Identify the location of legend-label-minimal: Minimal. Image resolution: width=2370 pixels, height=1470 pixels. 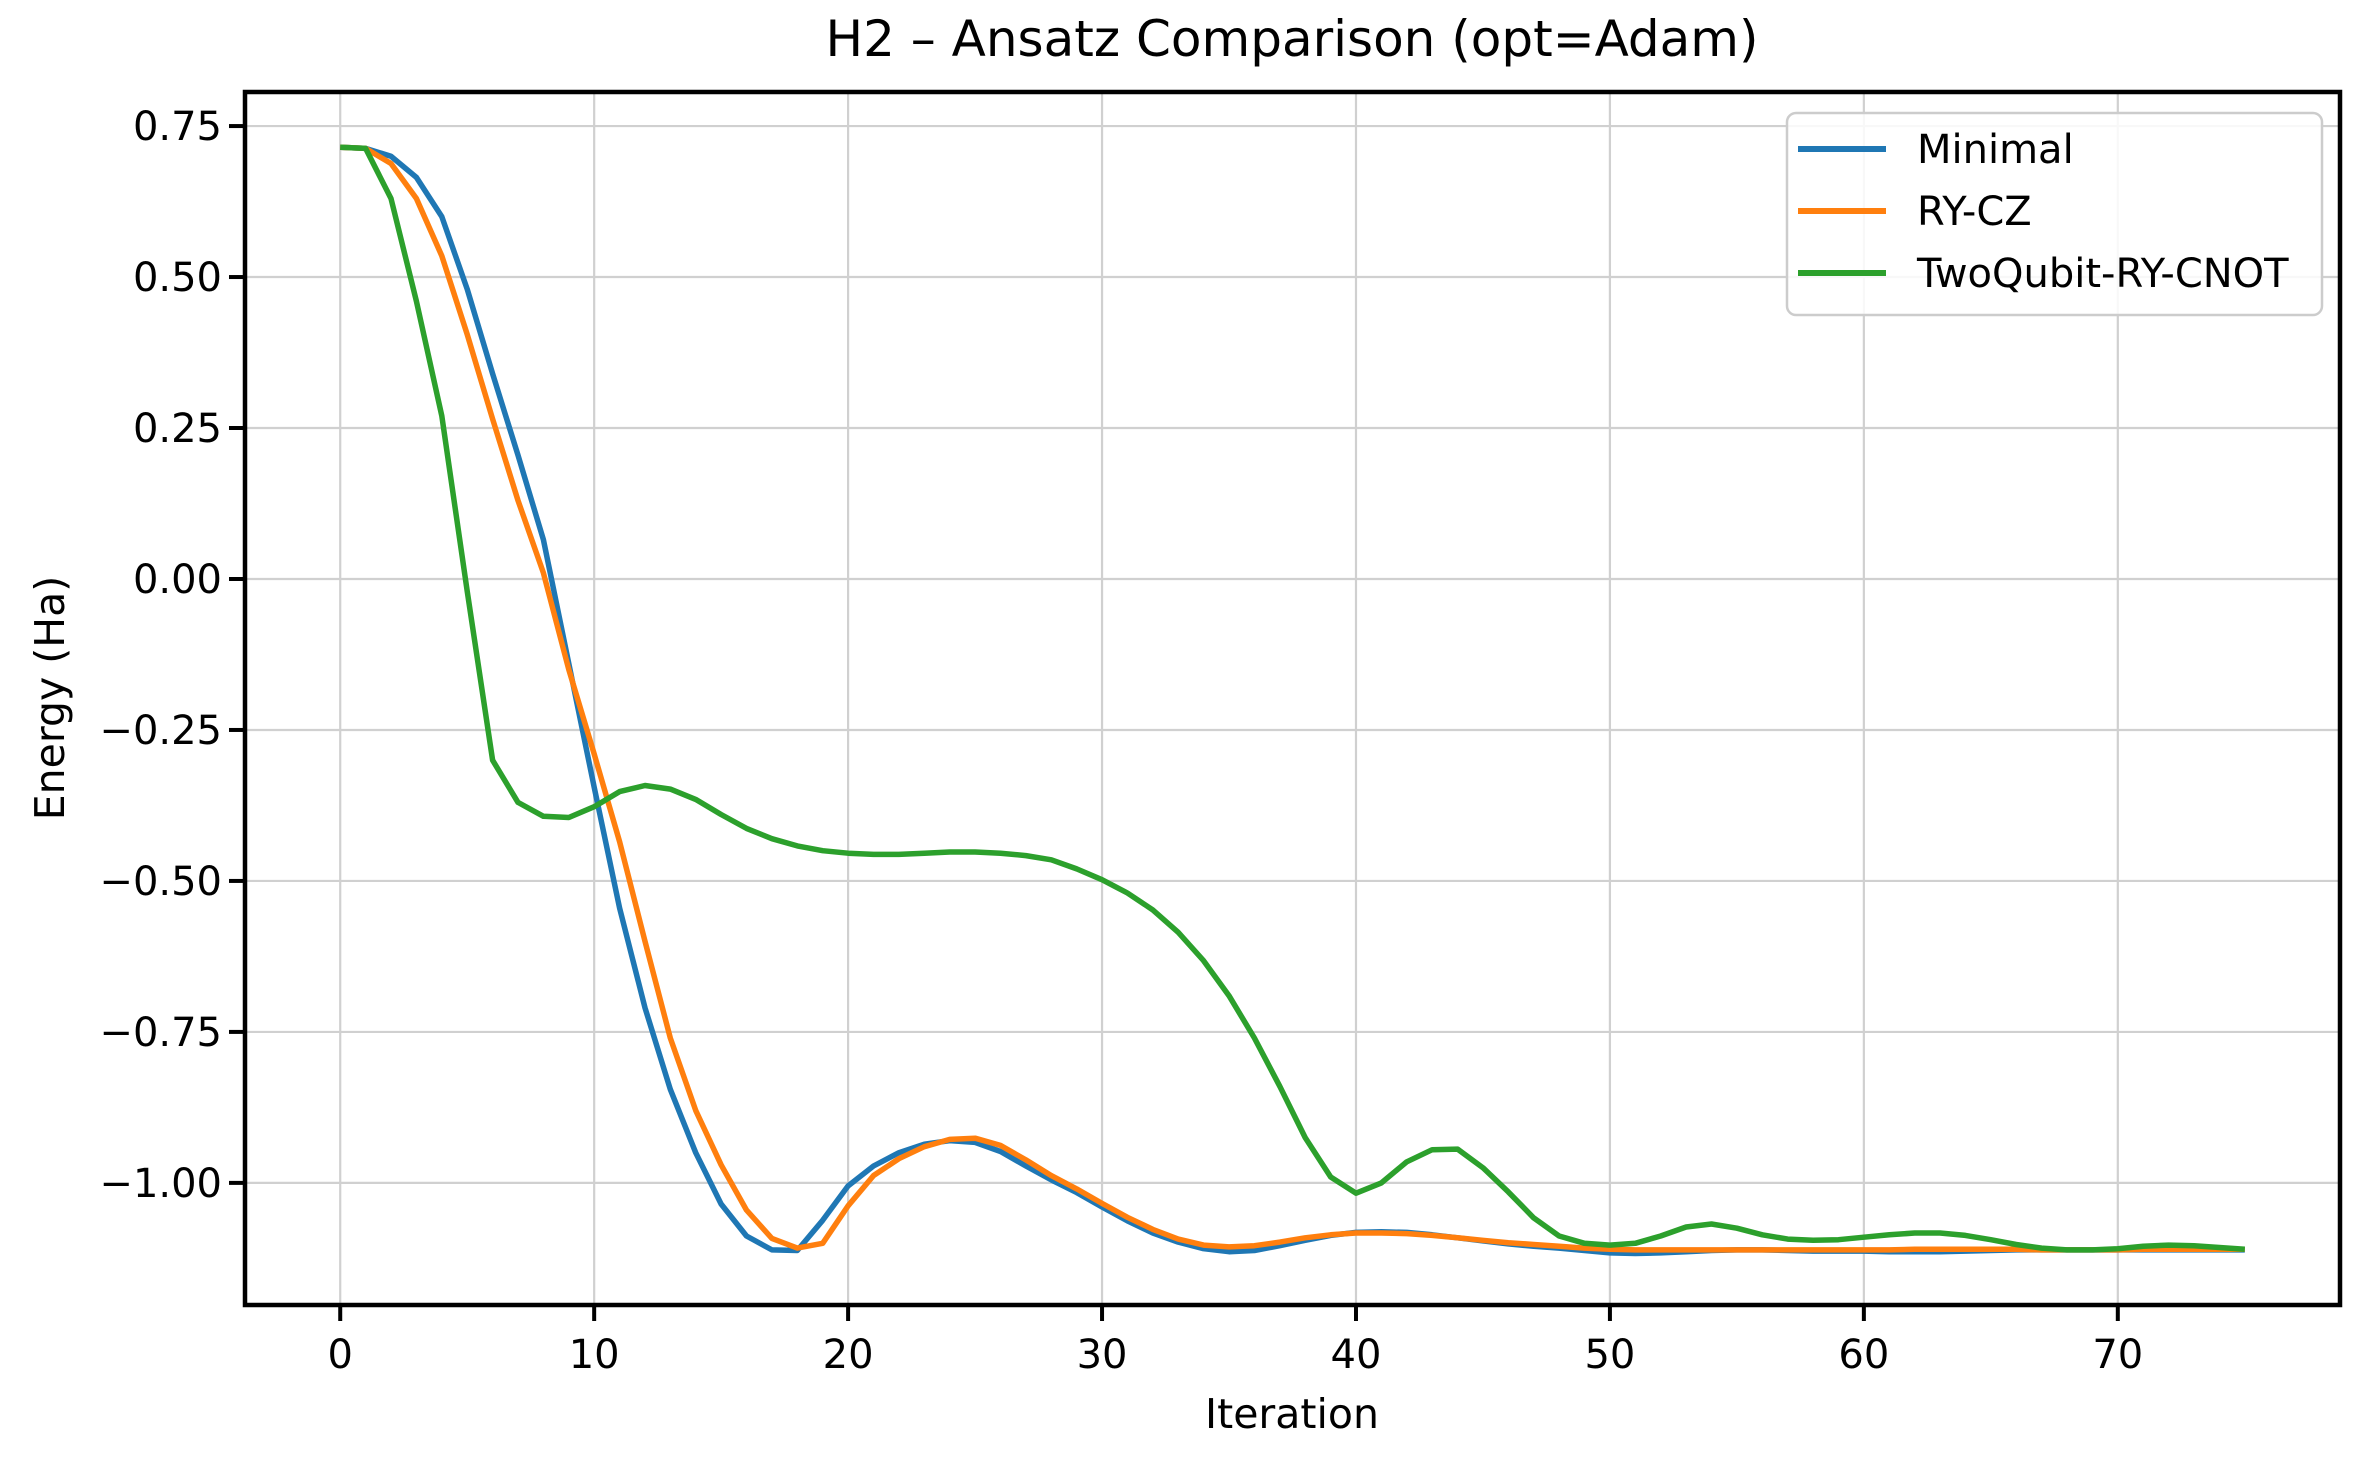
(1995, 150).